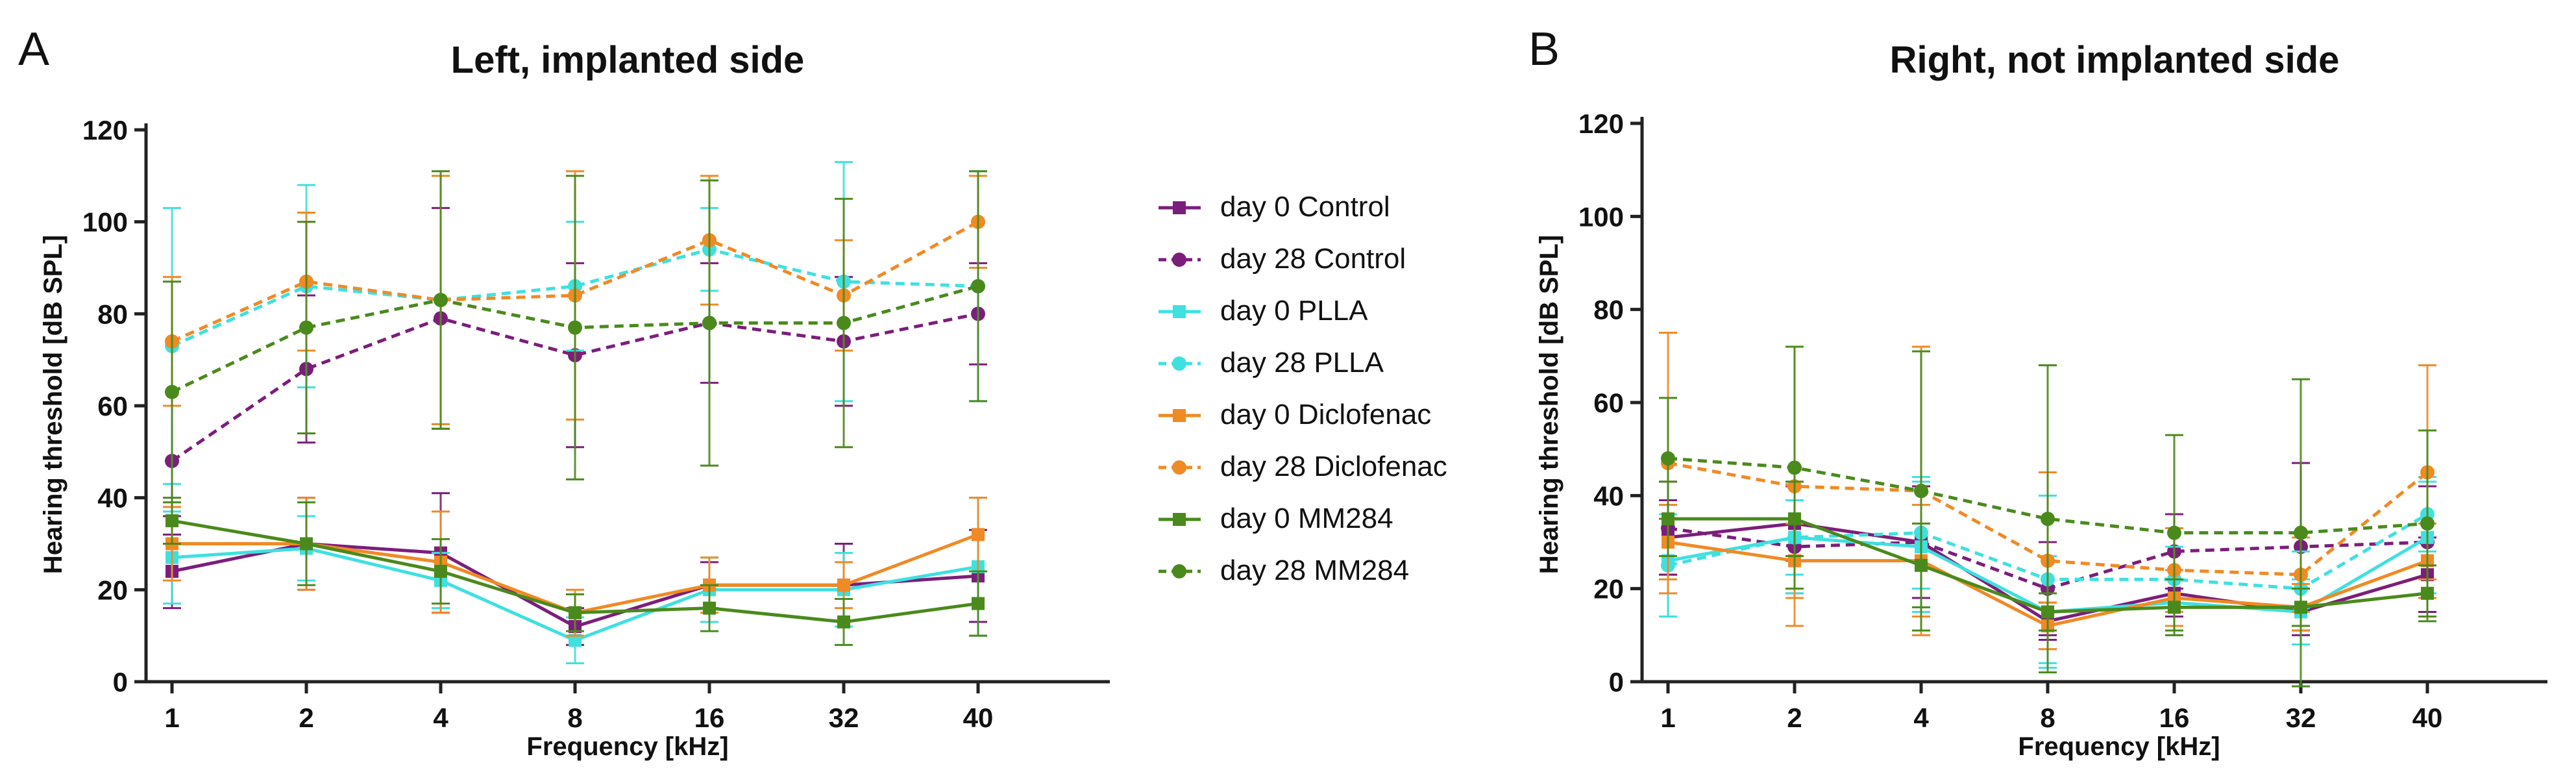 The width and height of the screenshot is (2576, 783). I want to click on panel-b-y-ticks: 0 20 40 60 80 100 120, so click(1601, 402).